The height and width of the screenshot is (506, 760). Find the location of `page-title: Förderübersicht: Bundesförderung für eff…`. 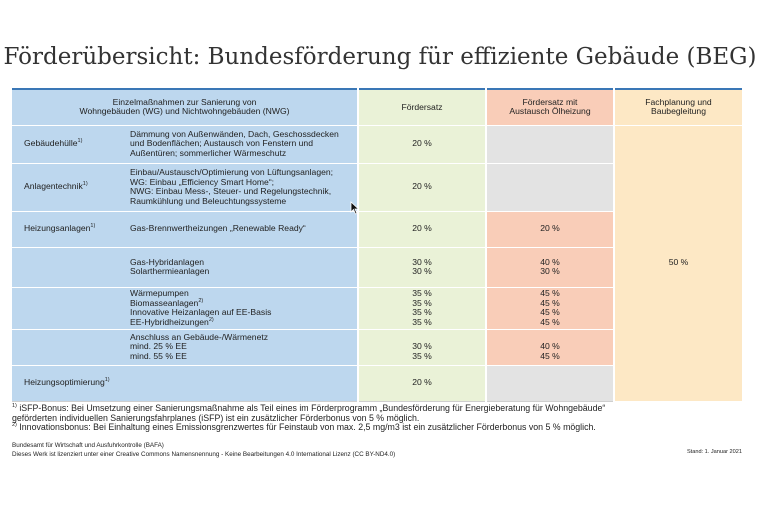

page-title: Förderübersicht: Bundesförderung für eff… is located at coordinates (380, 57).